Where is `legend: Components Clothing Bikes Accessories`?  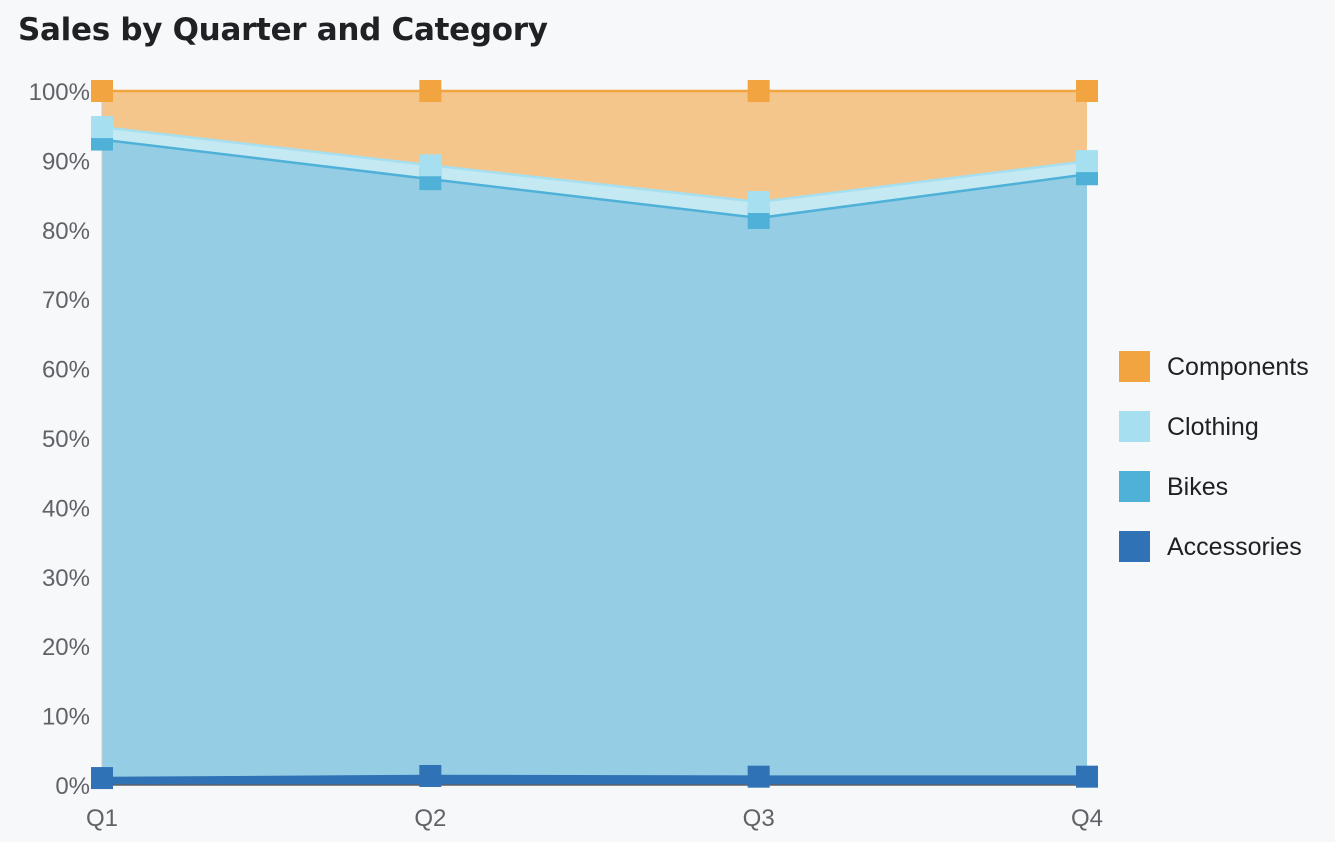 legend: Components Clothing Bikes Accessories is located at coordinates (1214, 456).